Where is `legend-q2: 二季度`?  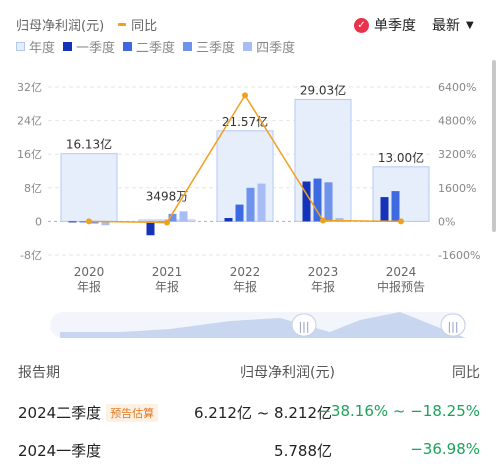
legend-q2: 二季度 is located at coordinates (149, 46).